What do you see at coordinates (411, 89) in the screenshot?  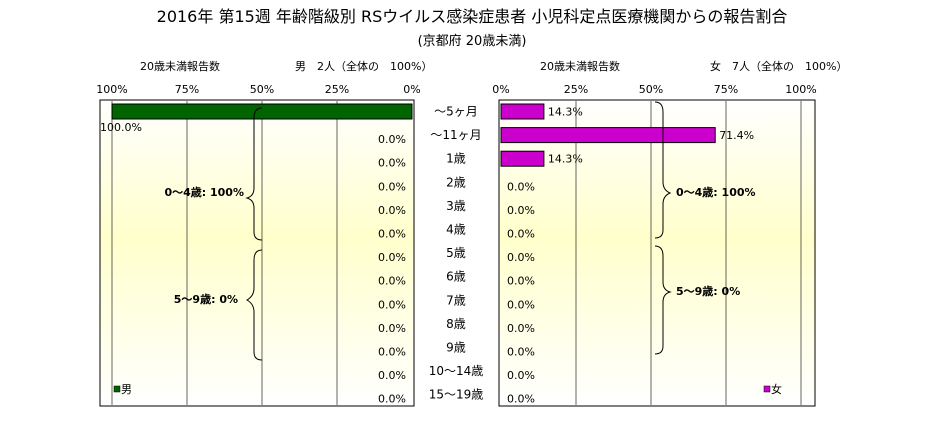 I see `male-tick-label: 0%` at bounding box center [411, 89].